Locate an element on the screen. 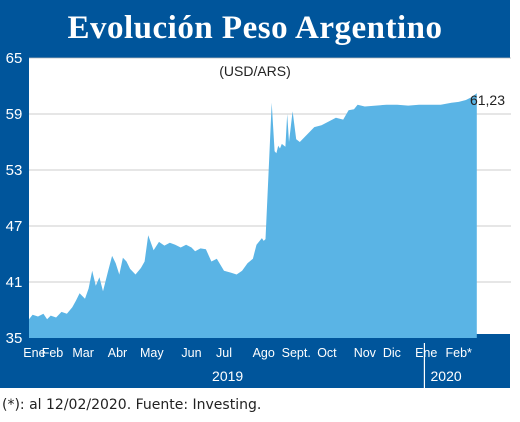 The image size is (520, 422). x-tick-label: Ago is located at coordinates (264, 353).